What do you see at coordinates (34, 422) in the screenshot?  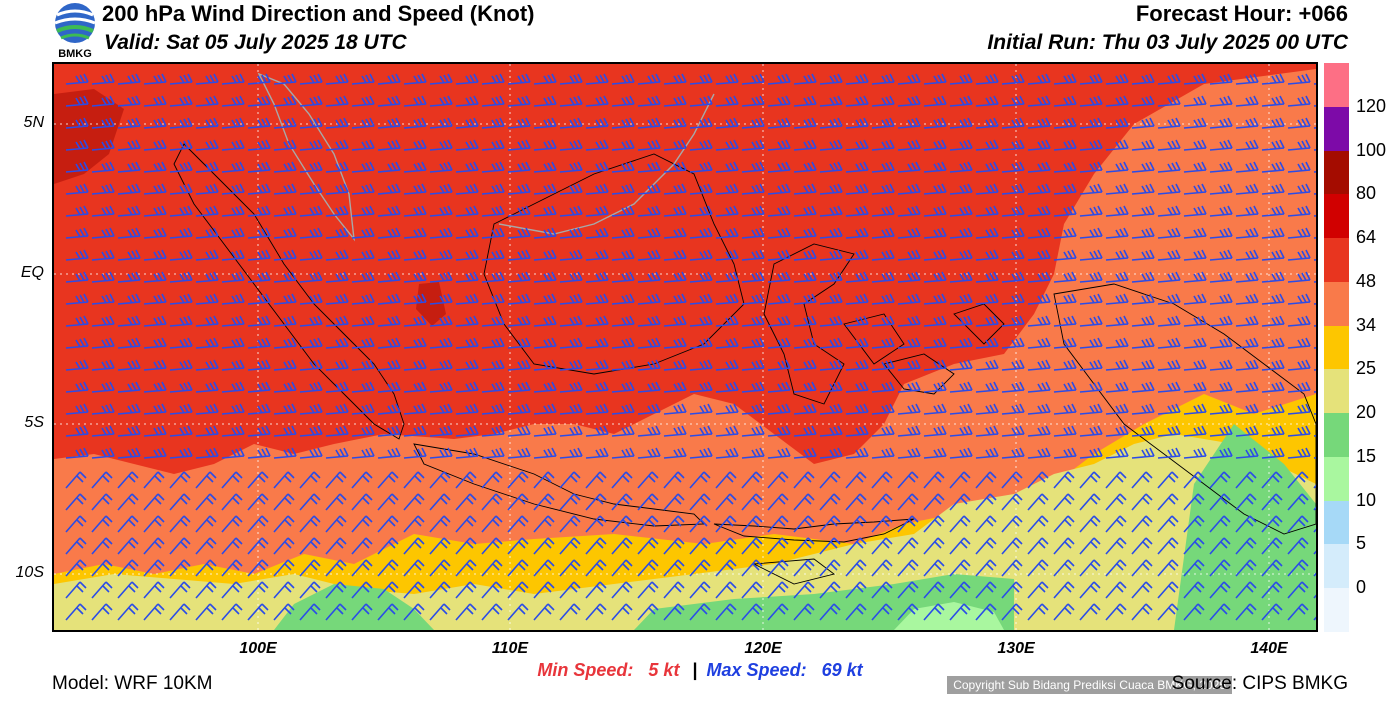 I see `lat-label-5s: 5S` at bounding box center [34, 422].